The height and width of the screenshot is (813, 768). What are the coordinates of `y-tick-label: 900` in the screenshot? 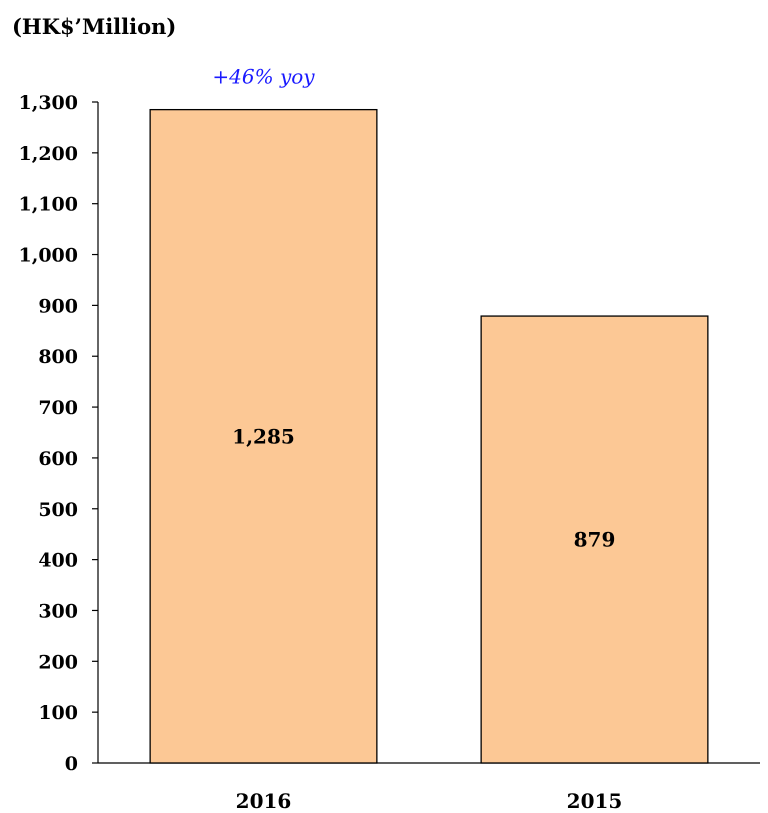 It's located at (58, 306).